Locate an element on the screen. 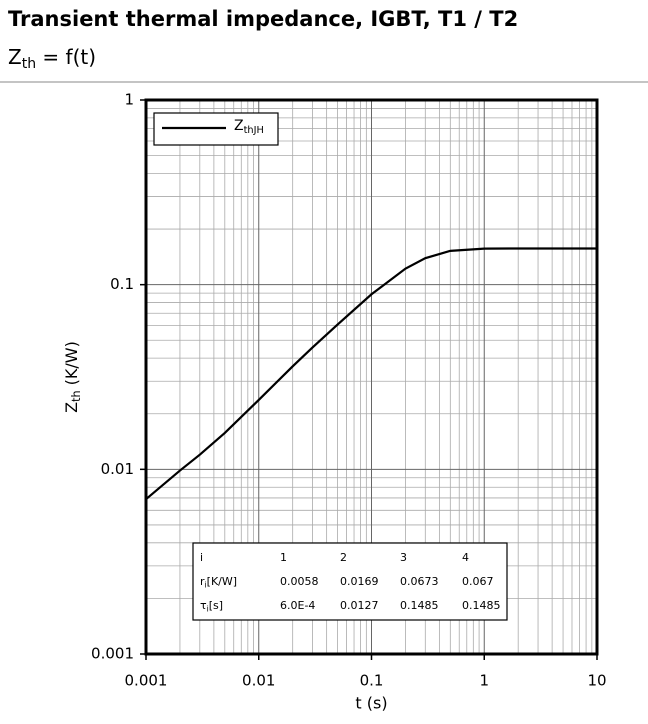  y-axis-label: Zth (K/W) is located at coordinates (72, 377).